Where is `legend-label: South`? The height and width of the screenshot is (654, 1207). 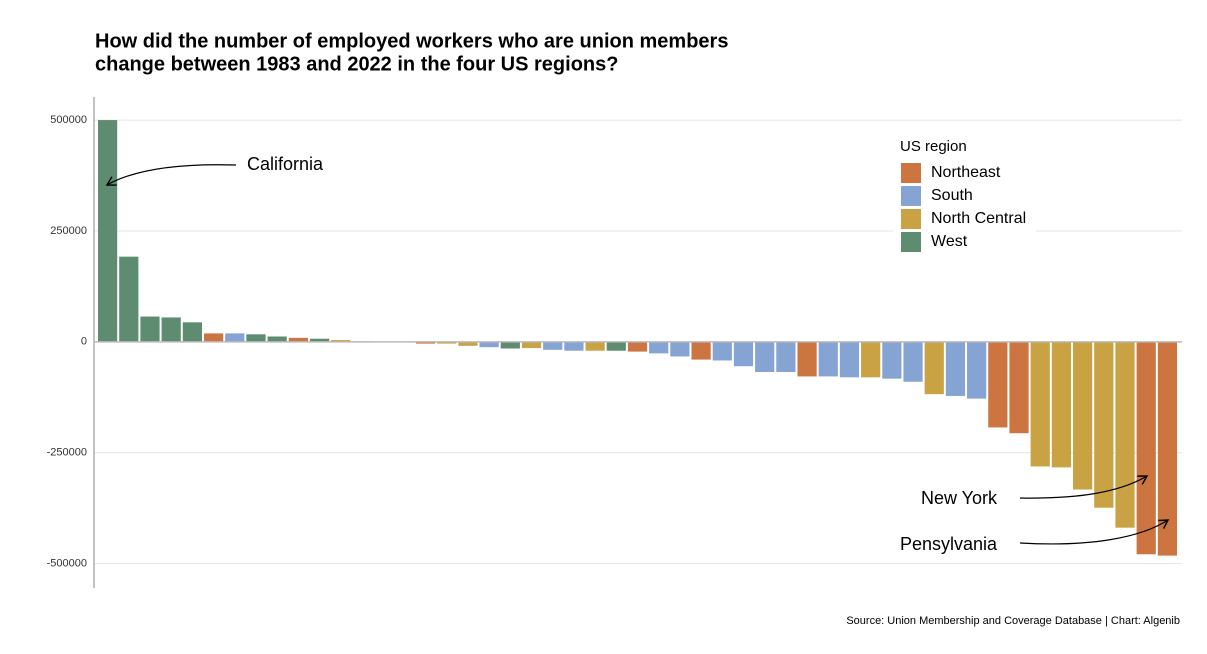
legend-label: South is located at coordinates (952, 195).